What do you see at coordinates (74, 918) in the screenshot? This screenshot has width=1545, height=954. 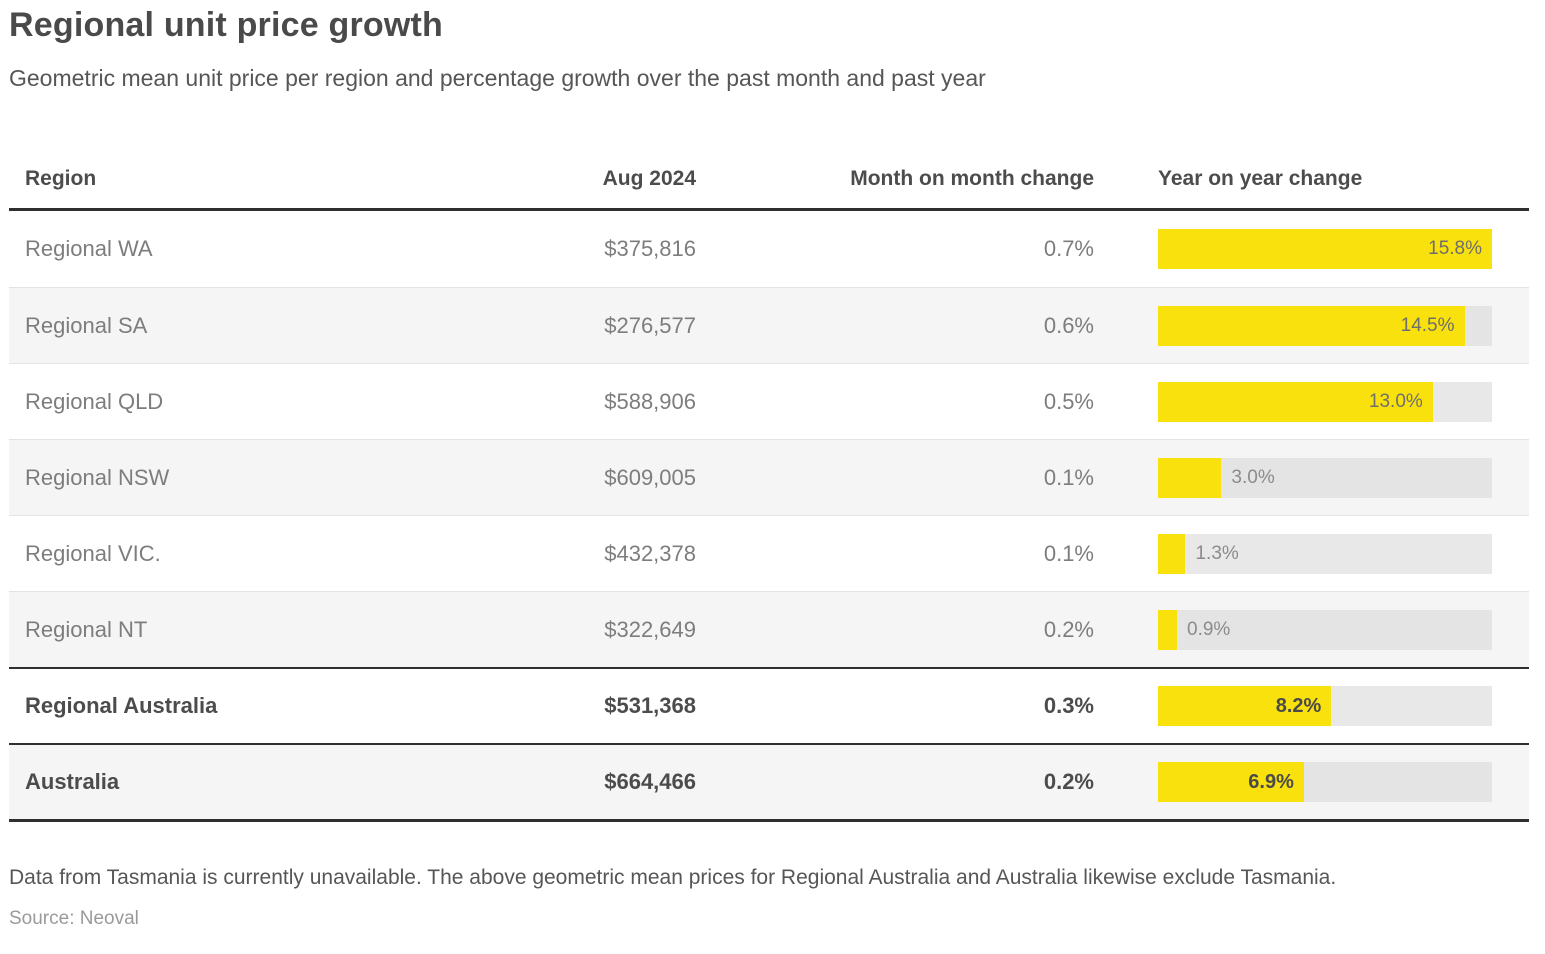 I see `source-attribution: Source: Neoval` at bounding box center [74, 918].